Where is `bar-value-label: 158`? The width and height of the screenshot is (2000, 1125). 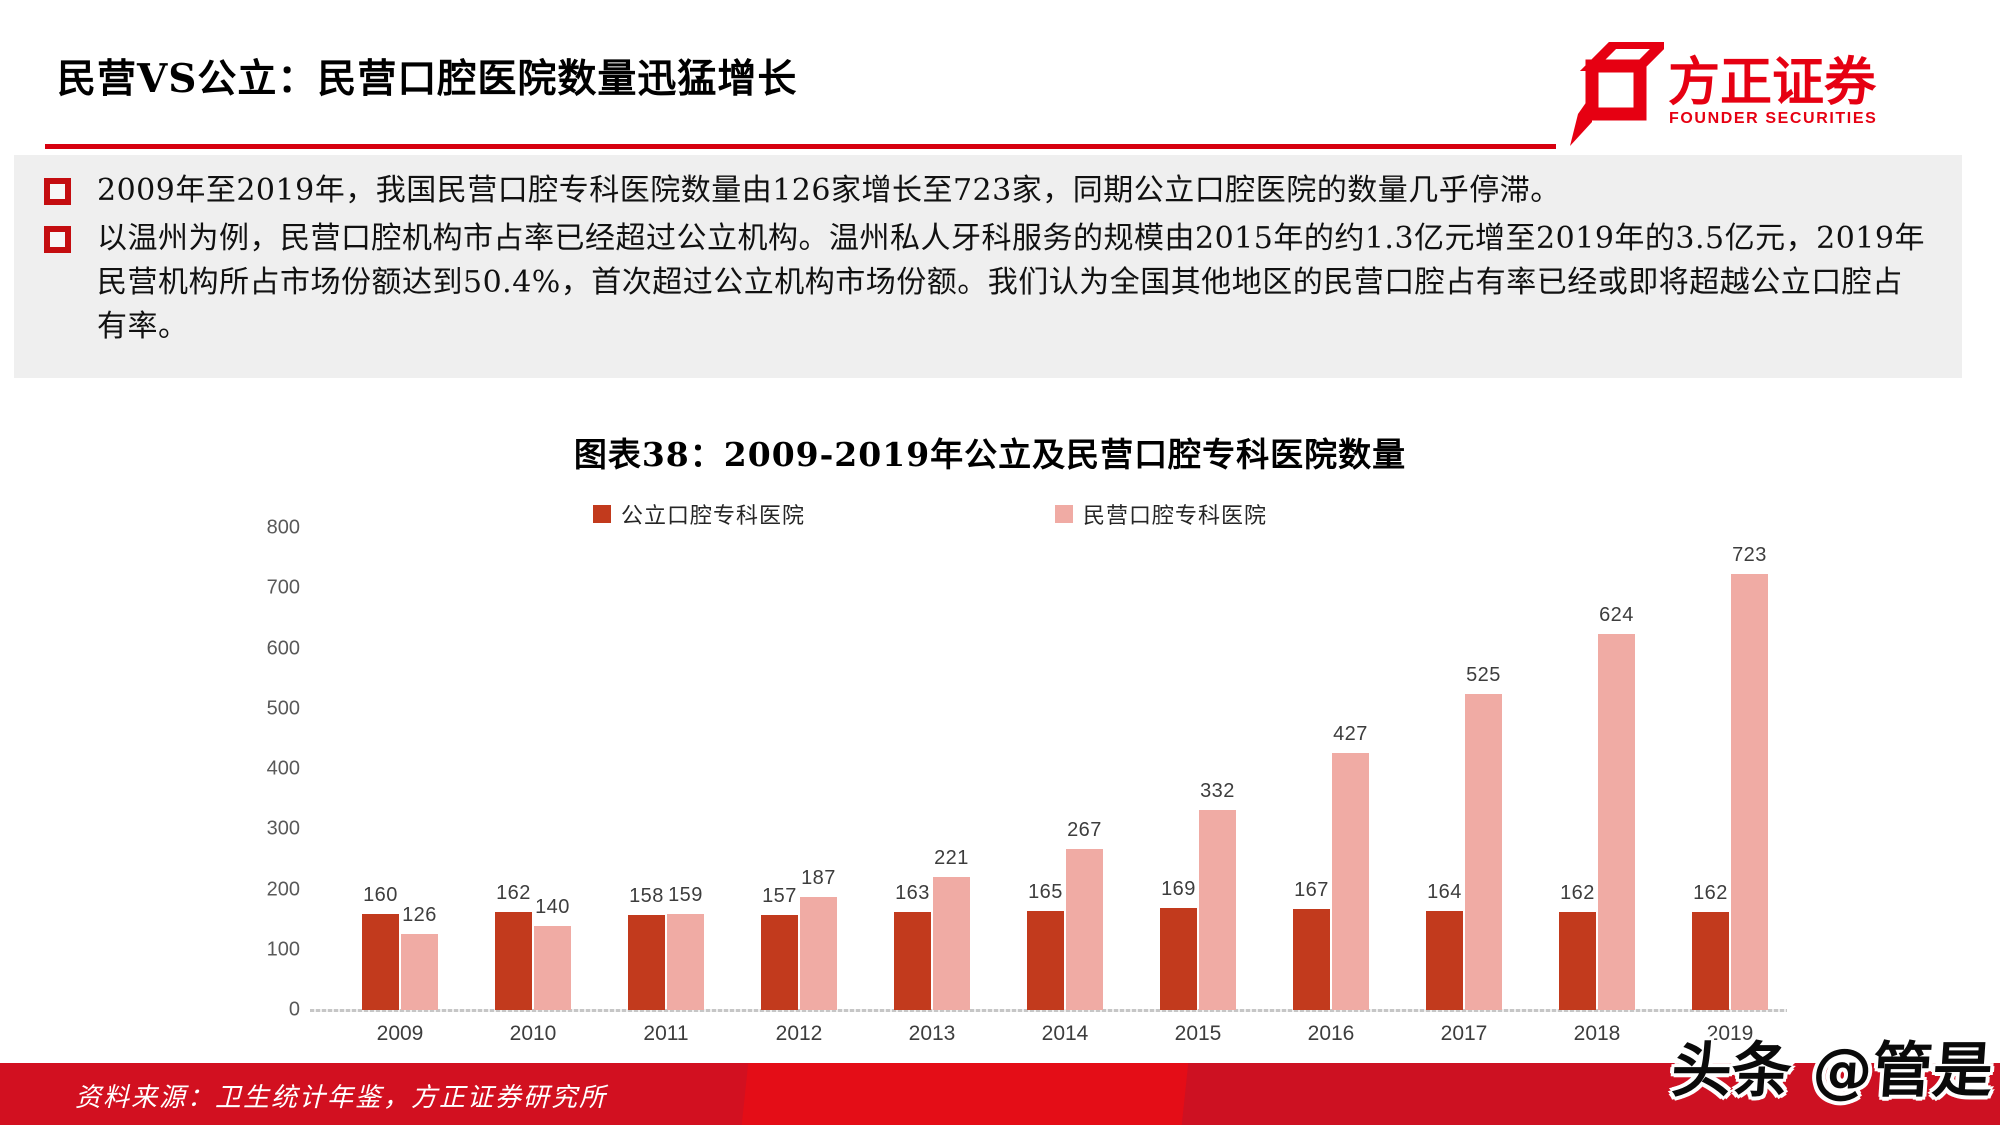
bar-value-label: 158 is located at coordinates (646, 895).